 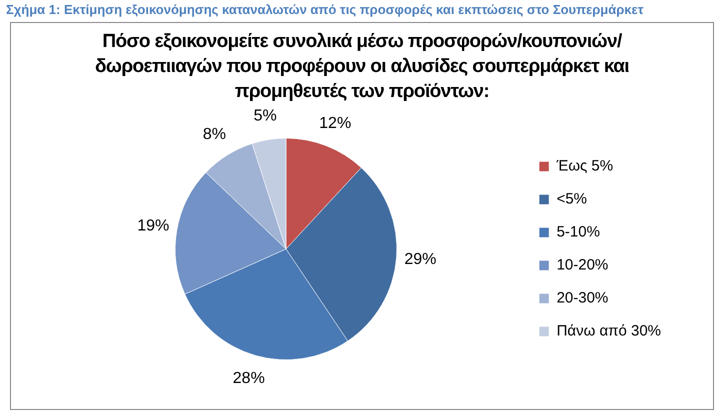 I want to click on legend-label: Πάνω από 30%, so click(x=608, y=331).